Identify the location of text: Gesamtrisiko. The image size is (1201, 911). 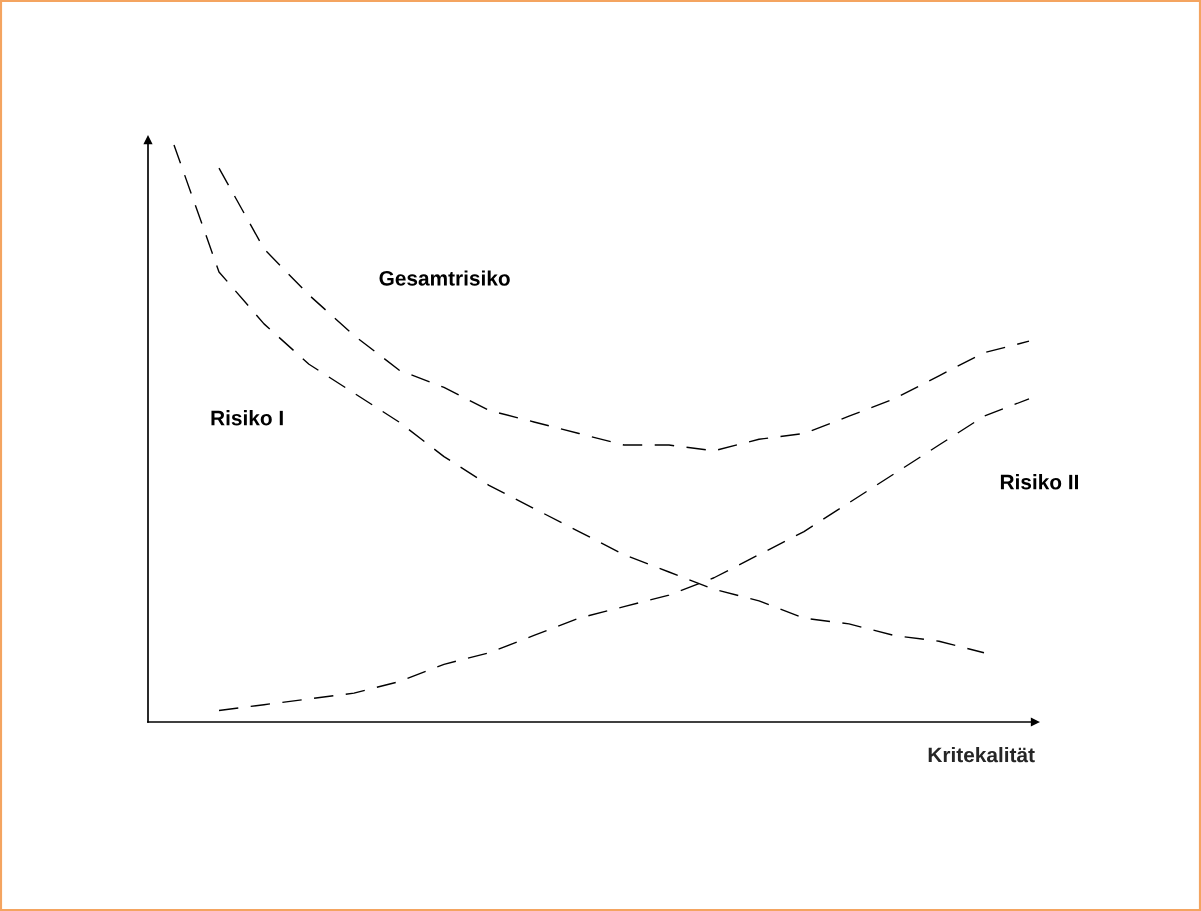
(444, 278).